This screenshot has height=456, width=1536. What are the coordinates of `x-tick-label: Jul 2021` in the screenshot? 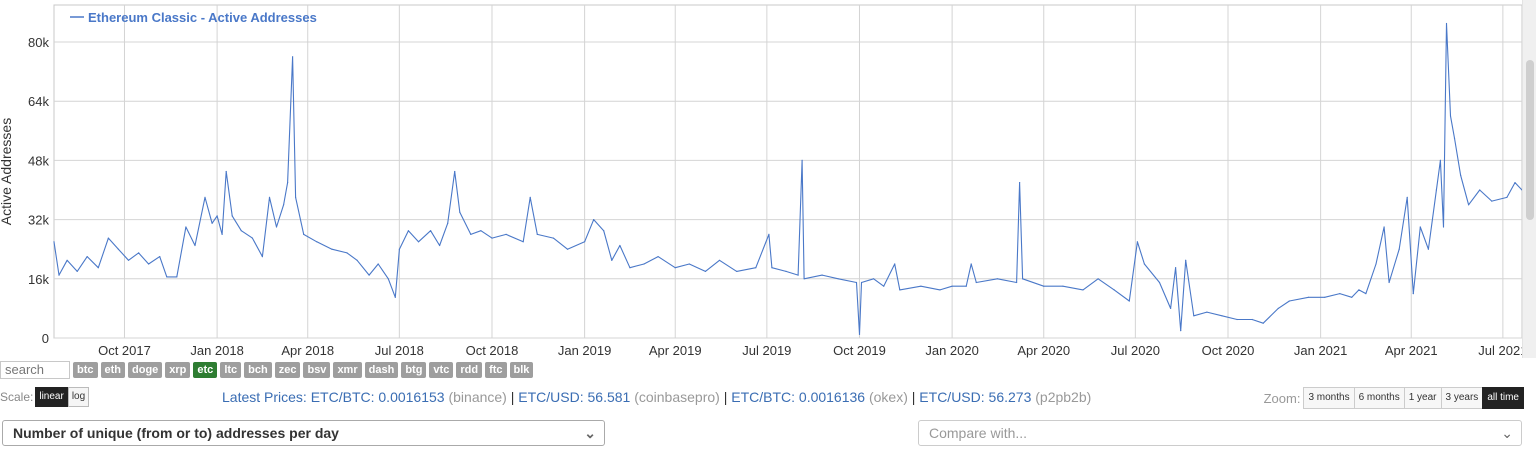 It's located at (1500, 350).